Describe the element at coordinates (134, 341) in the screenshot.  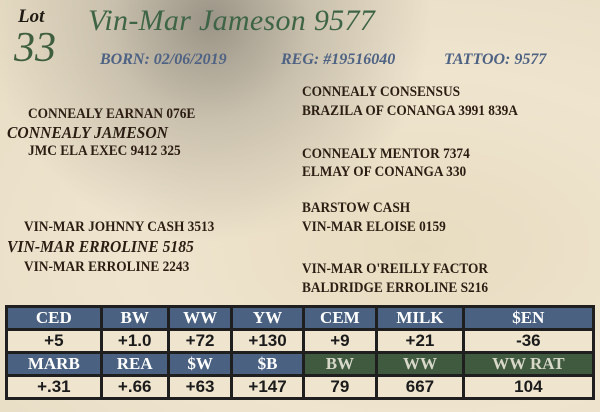
I see `epd-value: +1.0` at that location.